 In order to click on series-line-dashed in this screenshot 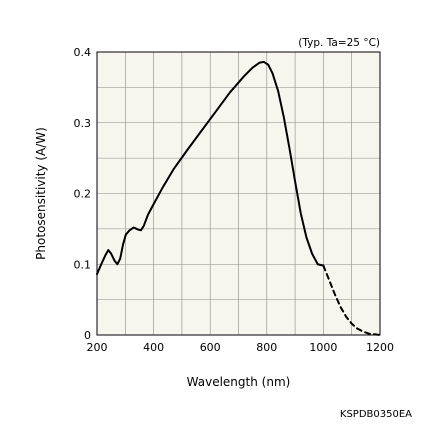, I will do `click(351, 300)`.